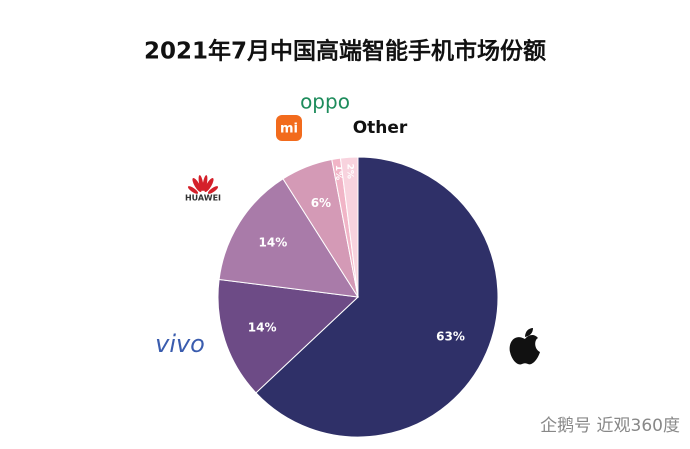 The image size is (690, 449). I want to click on value-label: 6%, so click(321, 203).